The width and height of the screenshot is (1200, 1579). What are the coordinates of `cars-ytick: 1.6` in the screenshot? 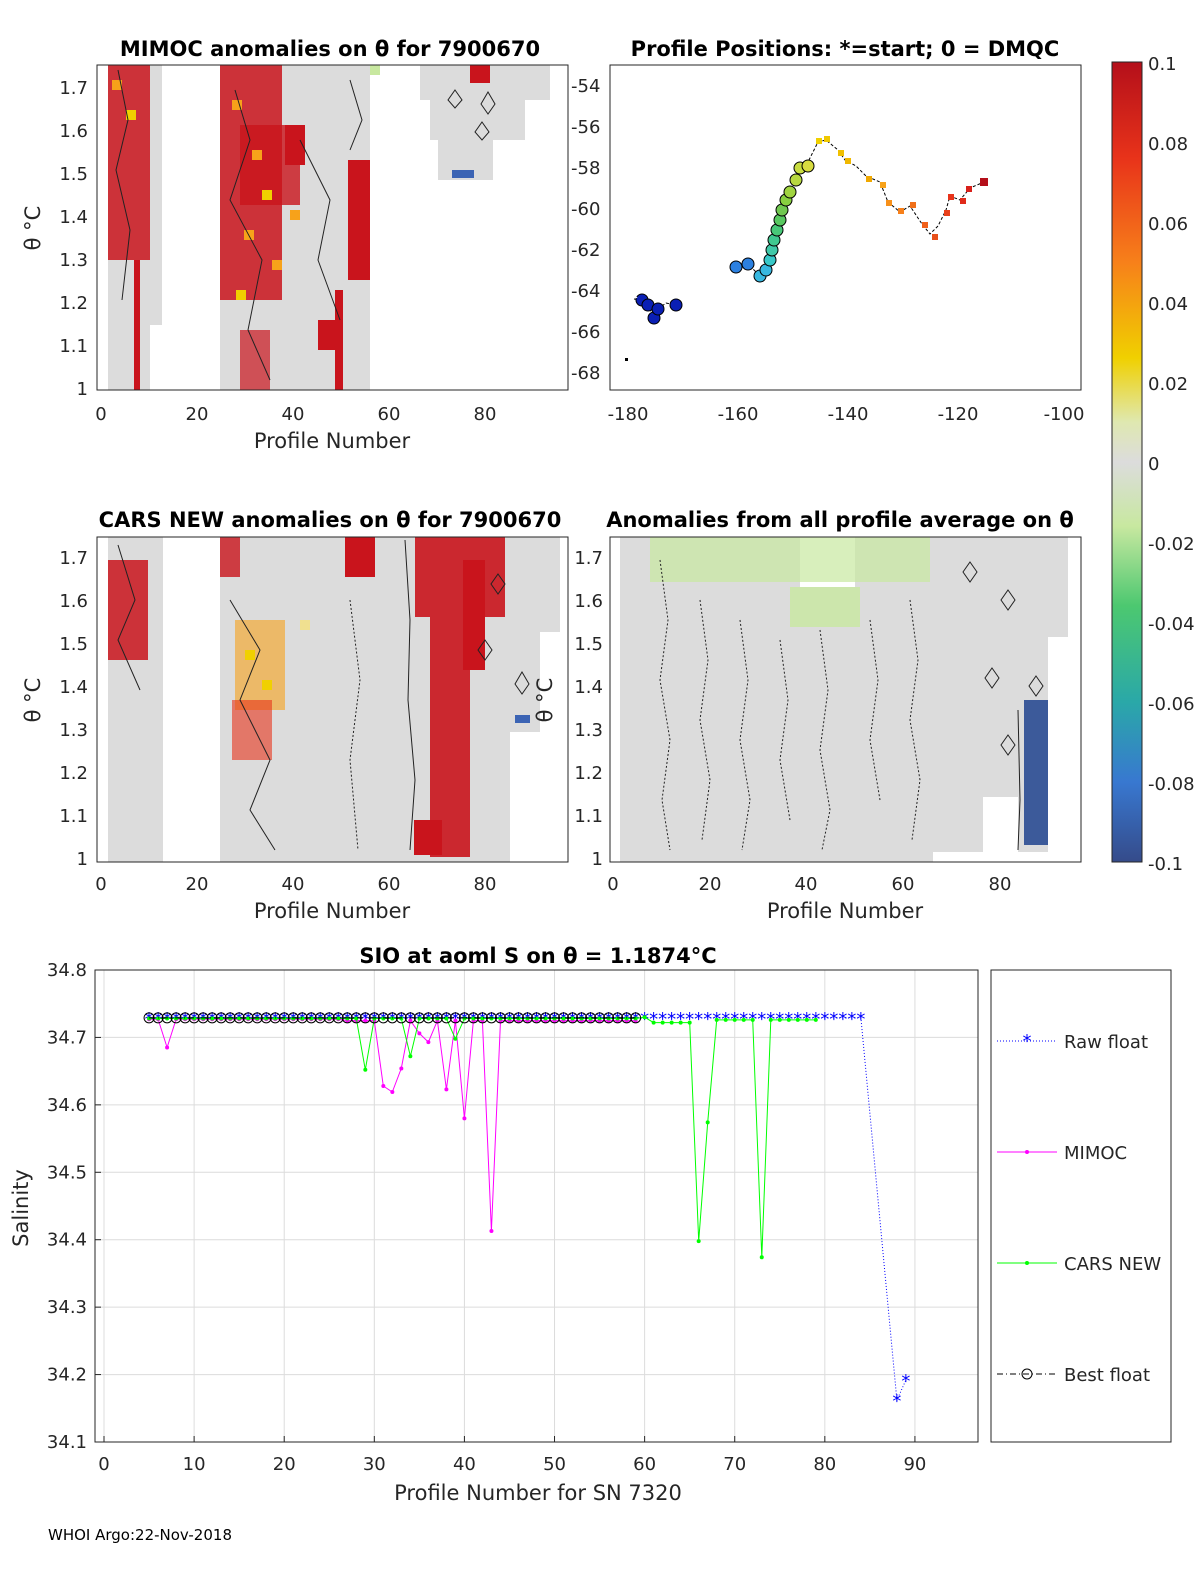 It's located at (73, 601).